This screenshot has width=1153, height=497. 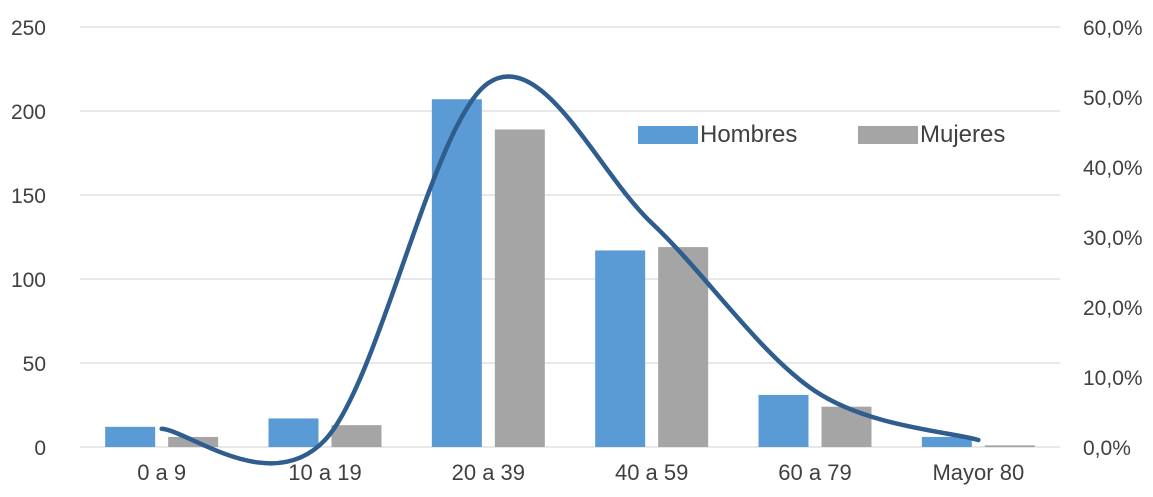 What do you see at coordinates (324, 472) in the screenshot?
I see `x-tick-label: 10 a 19` at bounding box center [324, 472].